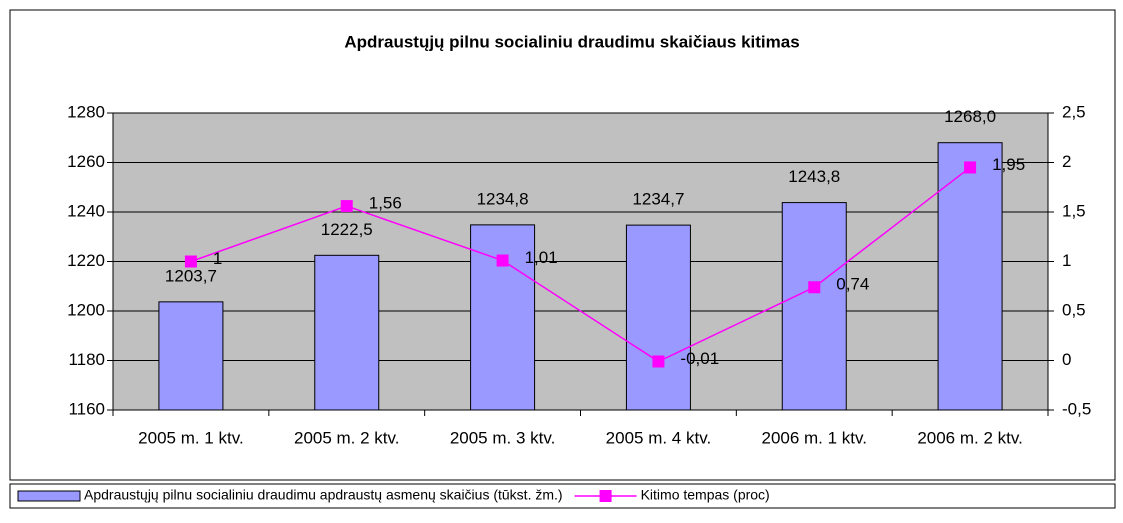  Describe the element at coordinates (541, 257) in the screenshot. I see `line-value-label: 1,01` at that location.